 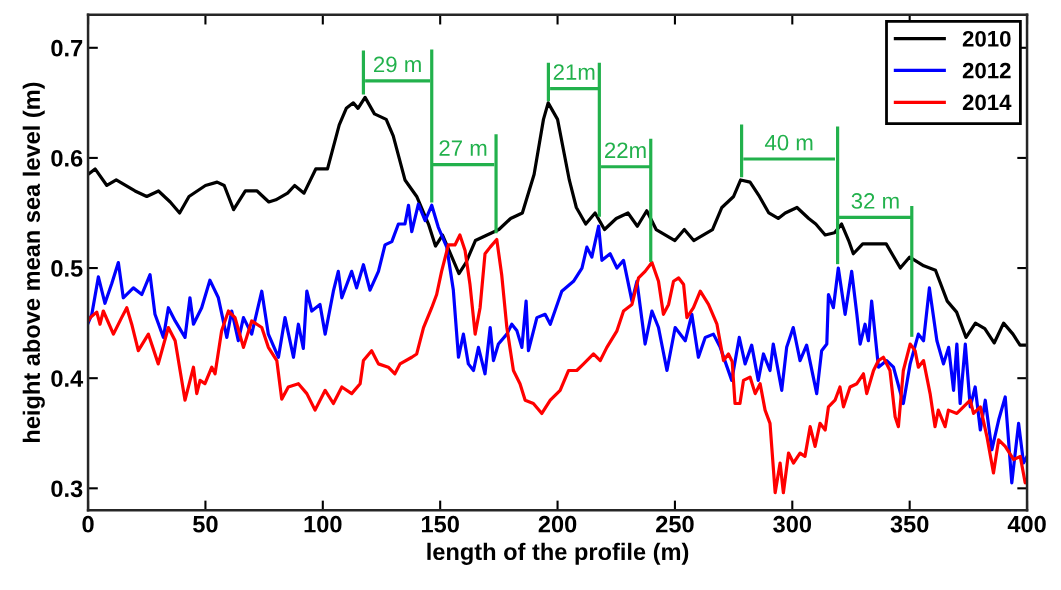 I want to click on annotation: 29 m, so click(x=397, y=64).